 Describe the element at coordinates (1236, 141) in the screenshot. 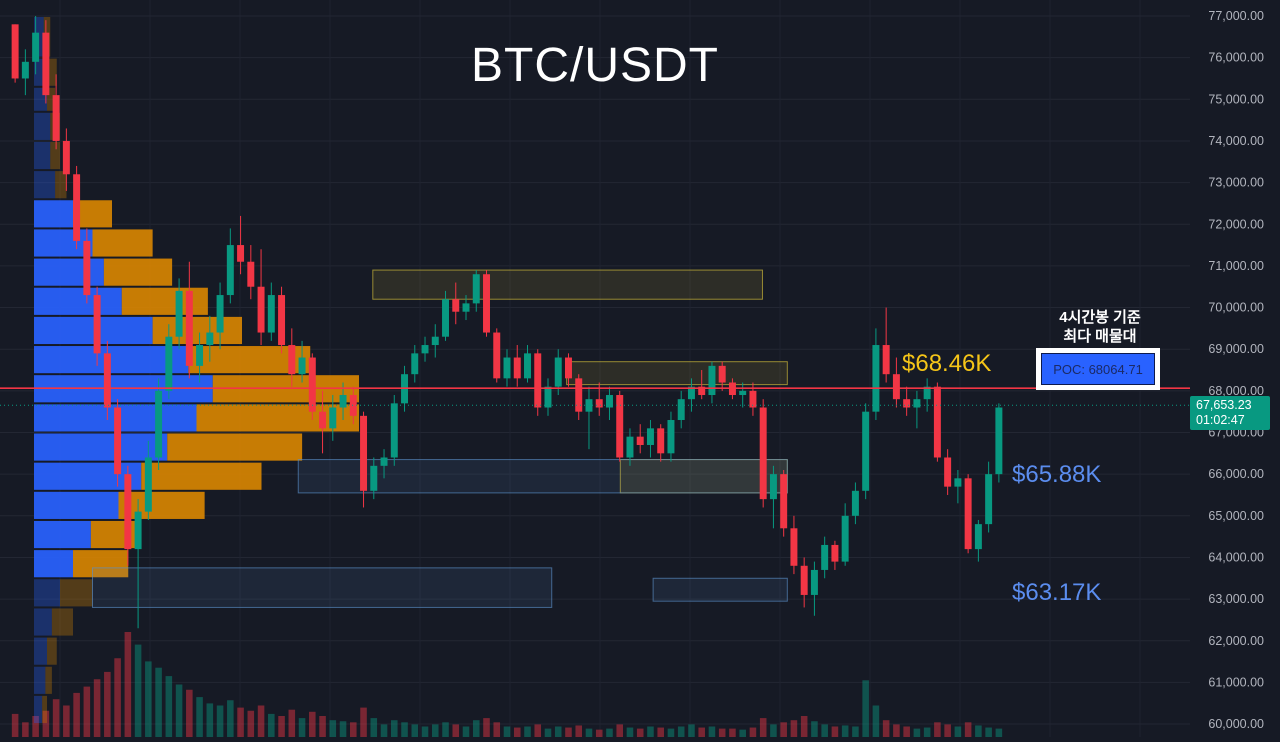

I see `y-tick-label: 74,000.00` at that location.